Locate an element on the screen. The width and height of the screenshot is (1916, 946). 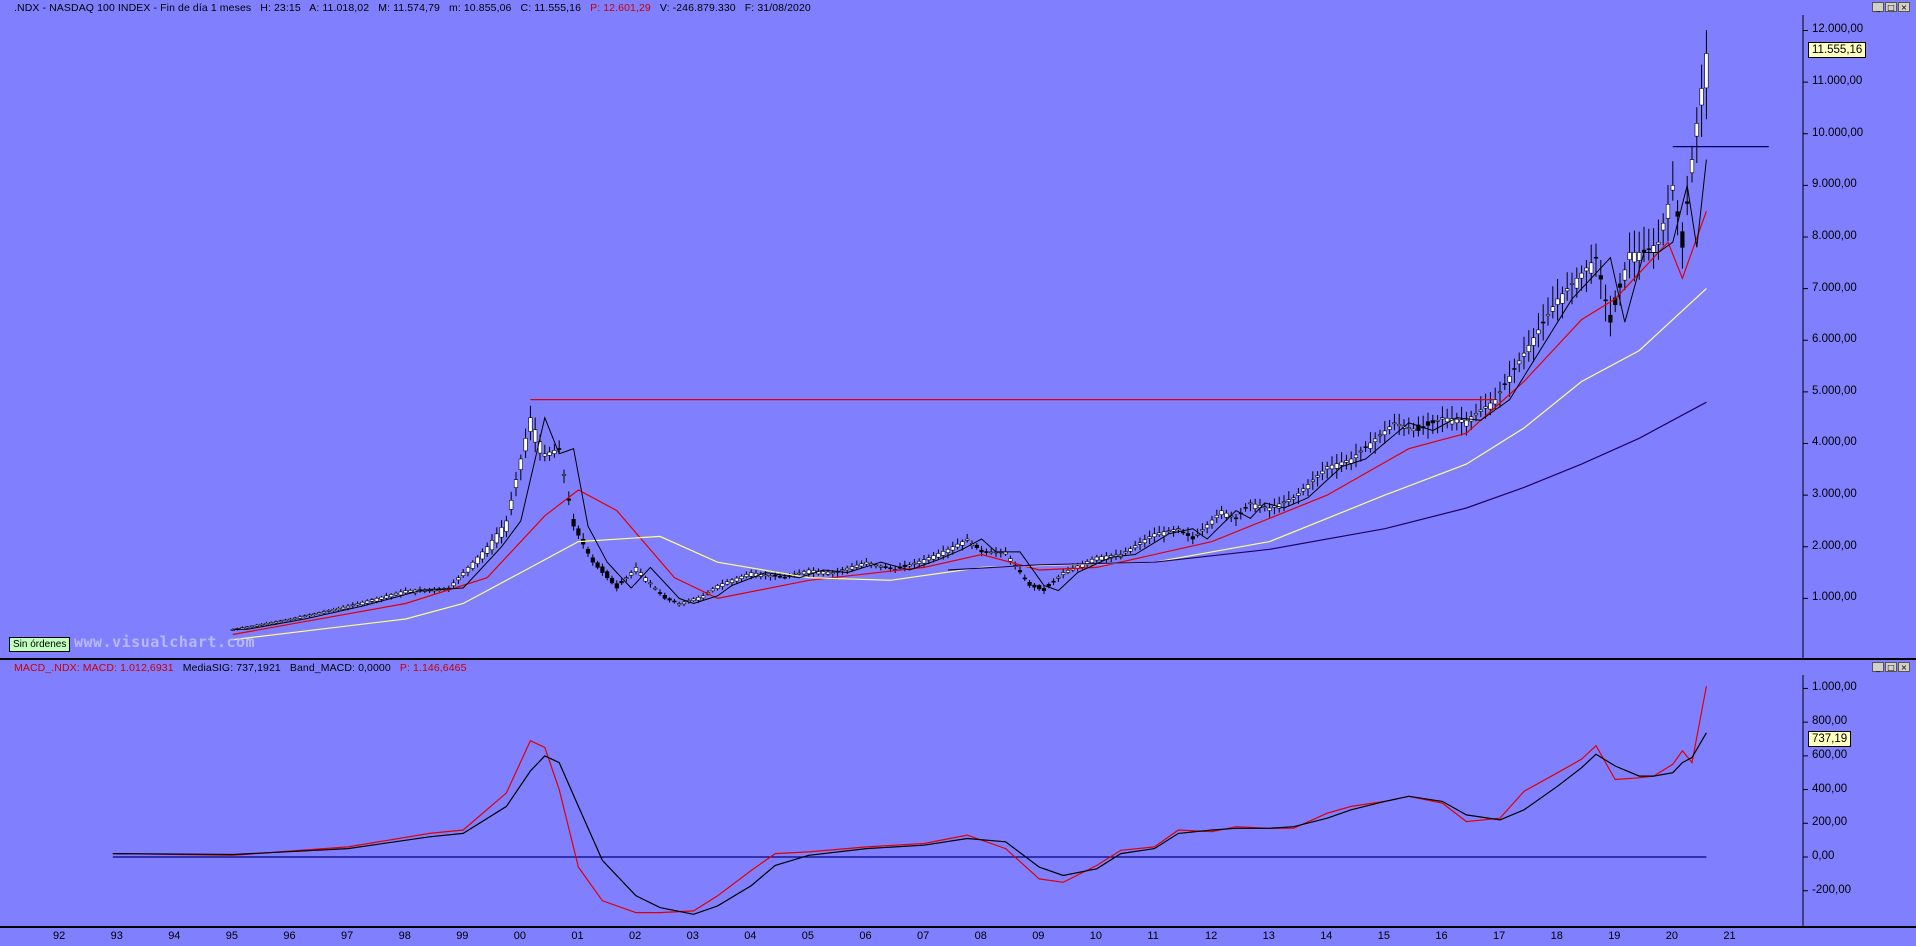
macd-y-tick-label: 600,00 is located at coordinates (1830, 754).